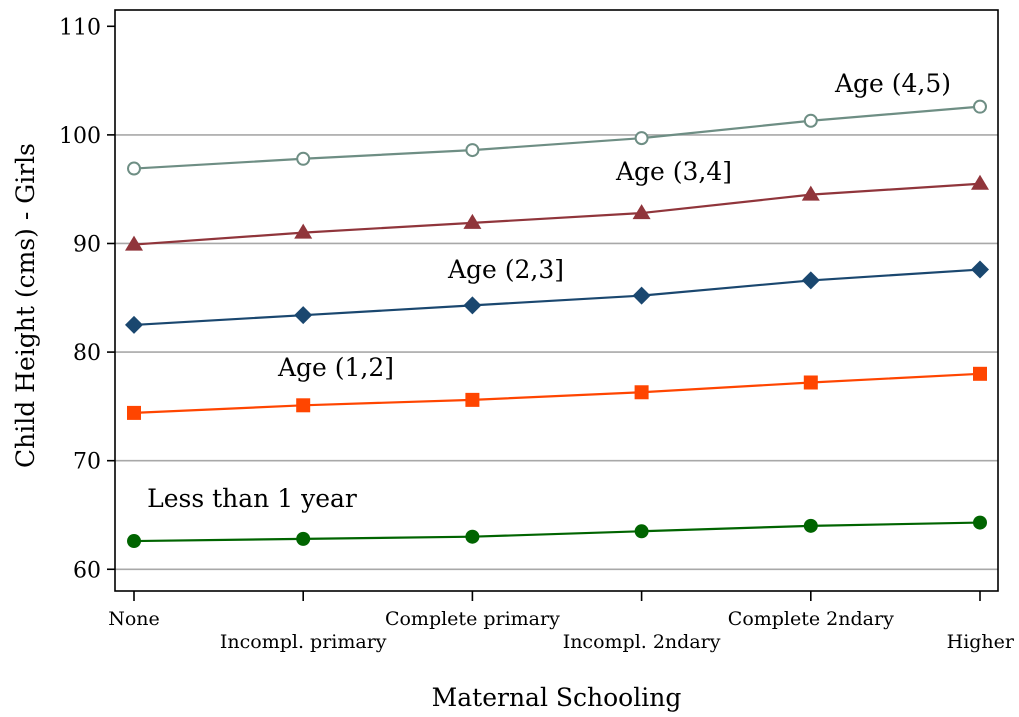  What do you see at coordinates (505, 269) in the screenshot?
I see `series-label: Age (2,3]` at bounding box center [505, 269].